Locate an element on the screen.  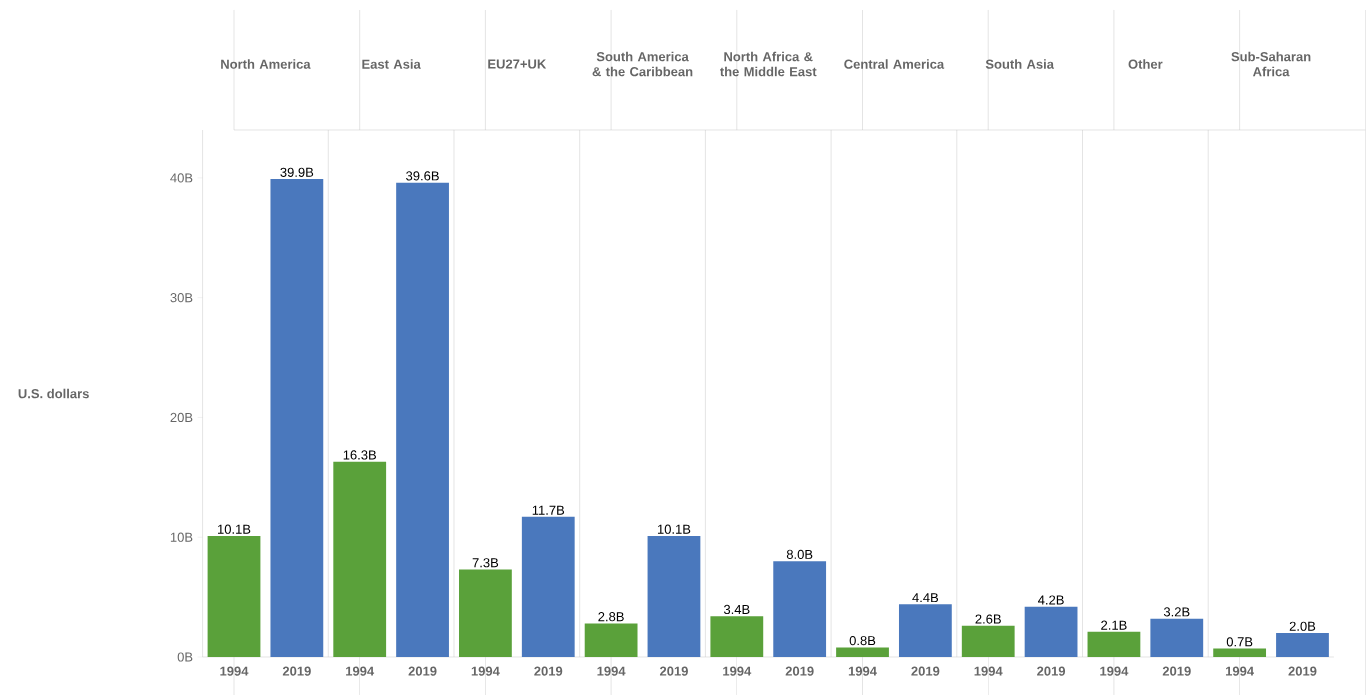
y-tick-label: 0B is located at coordinates (185, 657).